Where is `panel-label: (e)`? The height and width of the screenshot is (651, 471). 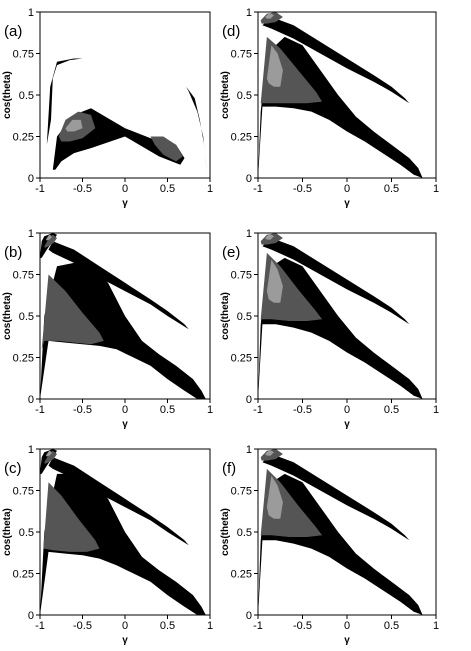
panel-label: (e) is located at coordinates (231, 252).